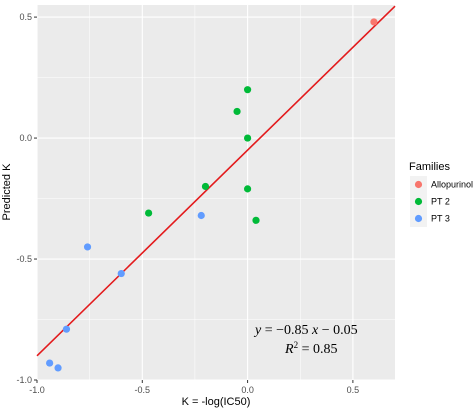 This screenshot has width=474, height=410. Describe the element at coordinates (24, 259) in the screenshot. I see `y-tick-label: -0.5` at that location.